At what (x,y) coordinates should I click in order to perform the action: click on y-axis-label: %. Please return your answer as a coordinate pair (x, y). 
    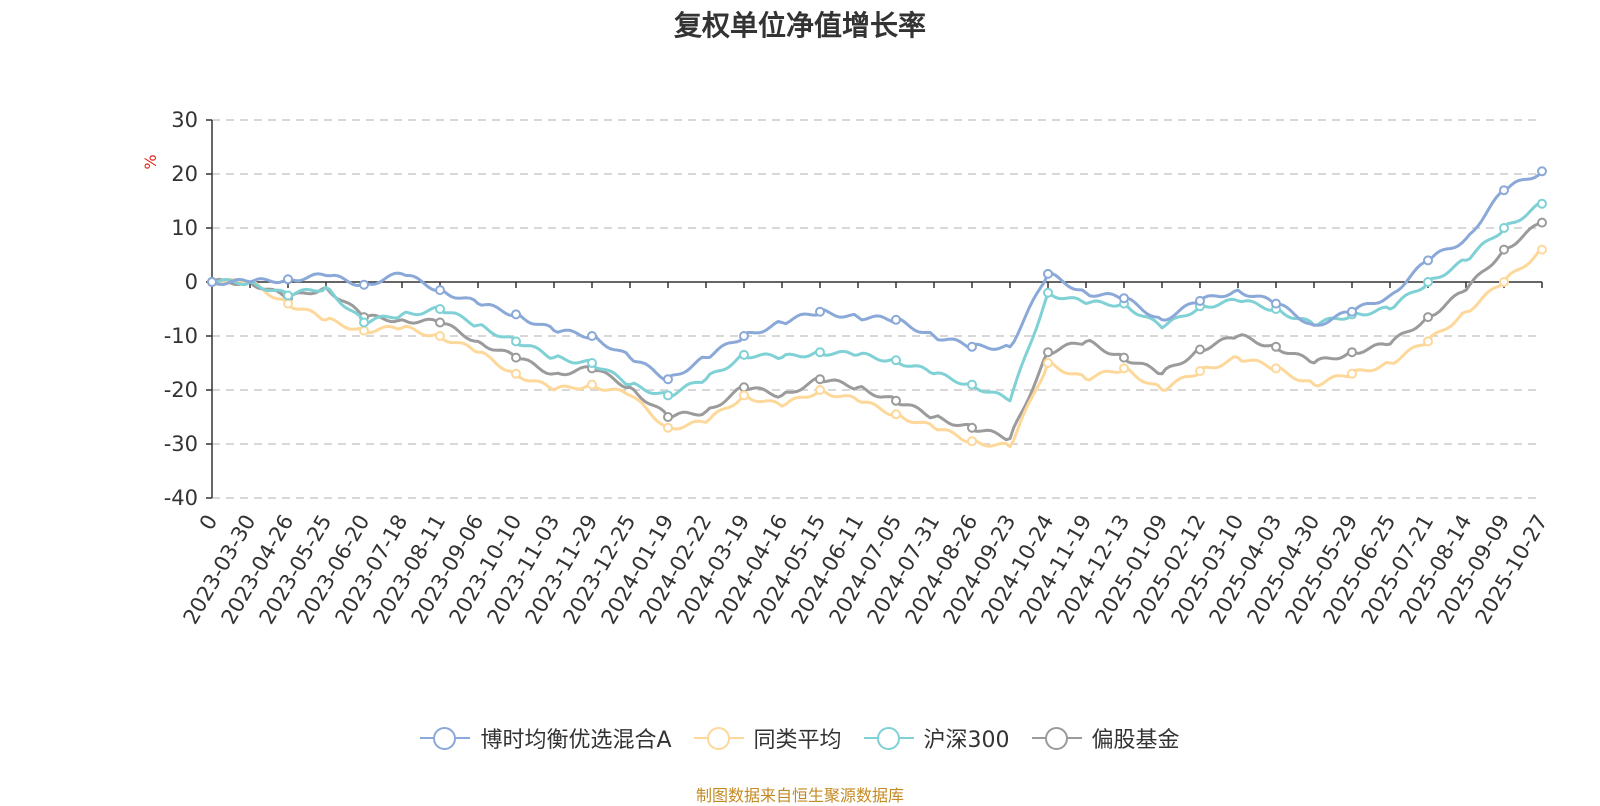
    Looking at the image, I should click on (150, 161).